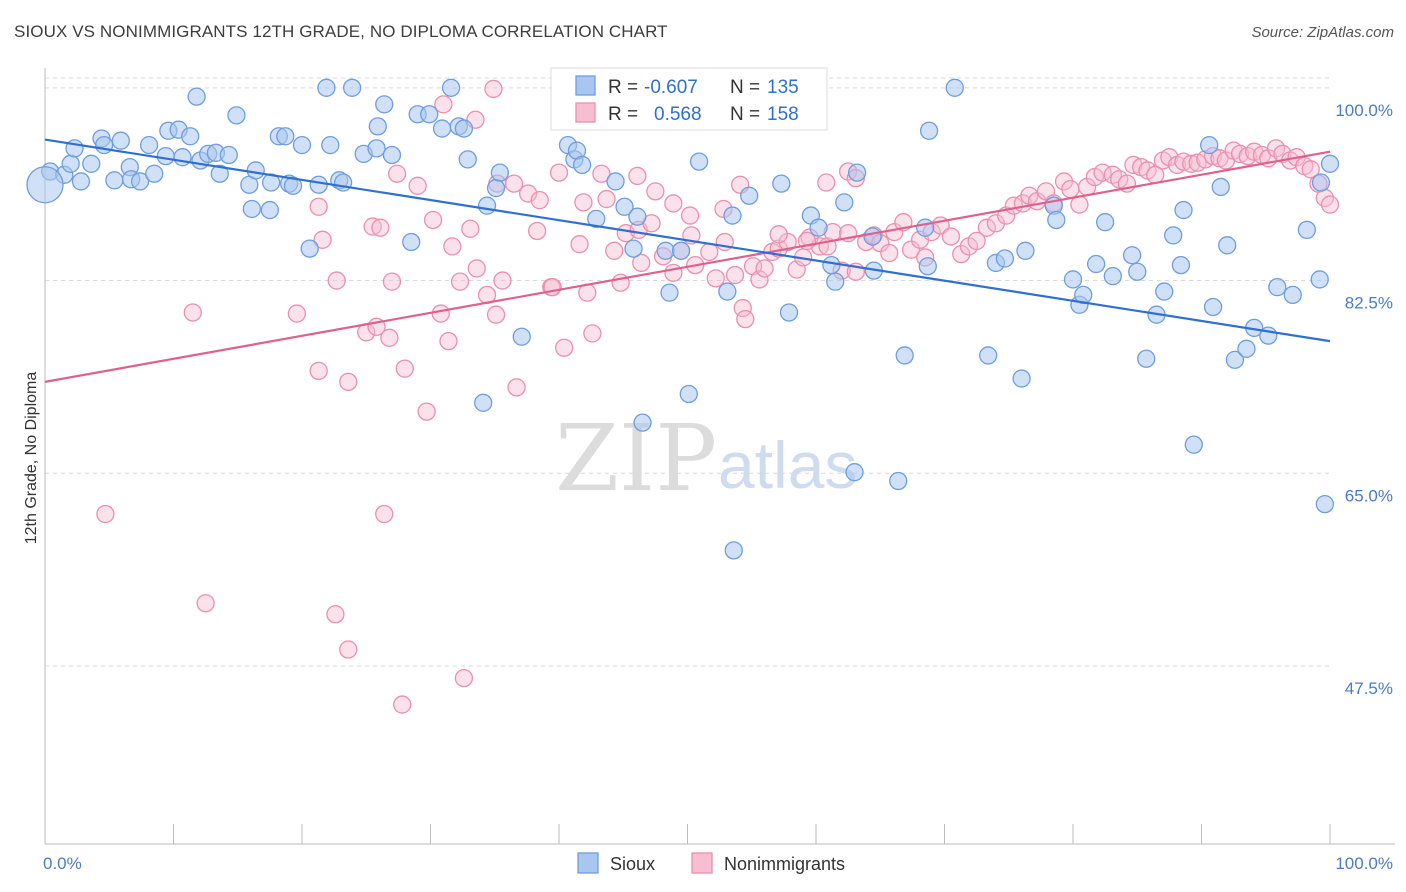 The height and width of the screenshot is (892, 1406). What do you see at coordinates (632, 864) in the screenshot?
I see `bottom-legend-sioux: Sioux` at bounding box center [632, 864].